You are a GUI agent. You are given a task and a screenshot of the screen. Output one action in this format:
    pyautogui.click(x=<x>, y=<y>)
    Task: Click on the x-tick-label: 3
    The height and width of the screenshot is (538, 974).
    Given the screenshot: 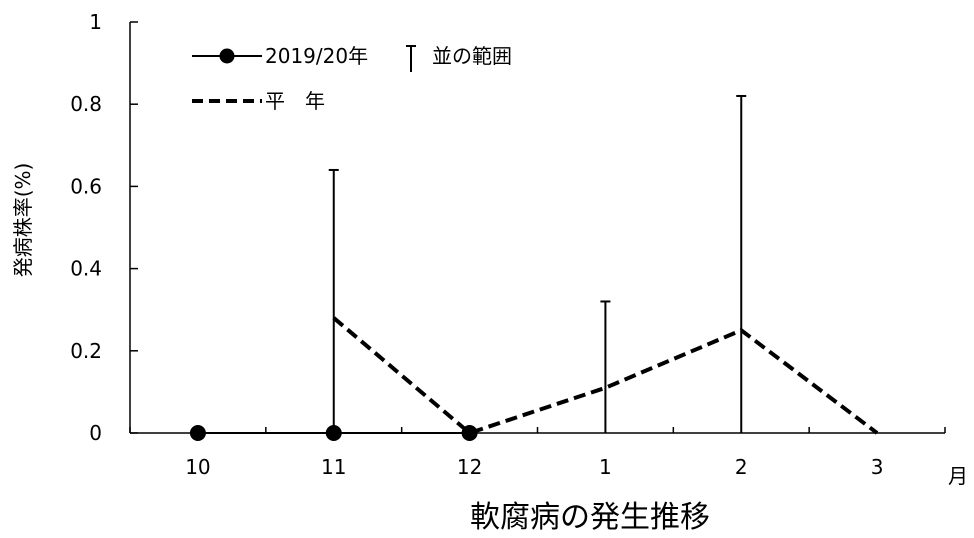 What is the action you would take?
    pyautogui.click(x=877, y=467)
    